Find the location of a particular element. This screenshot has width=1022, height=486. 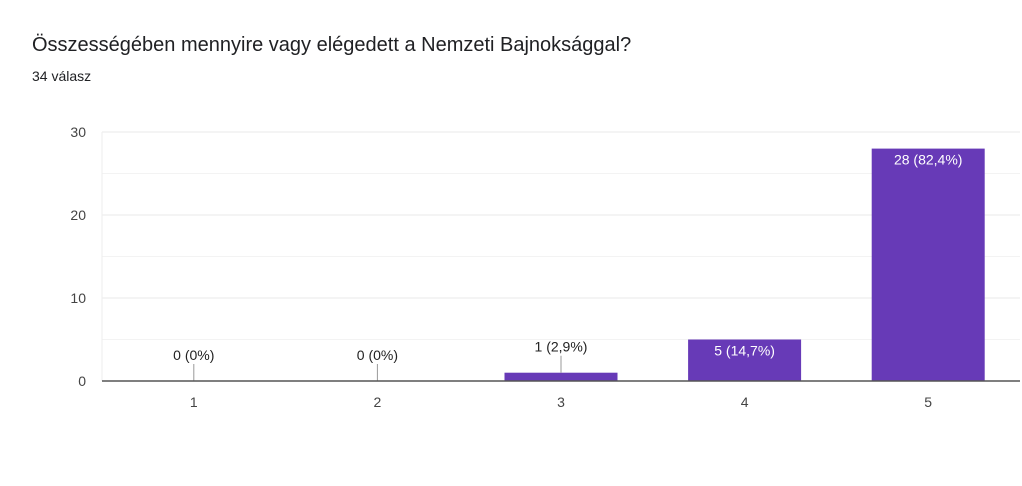

y-tick-label: 10 is located at coordinates (78, 298).